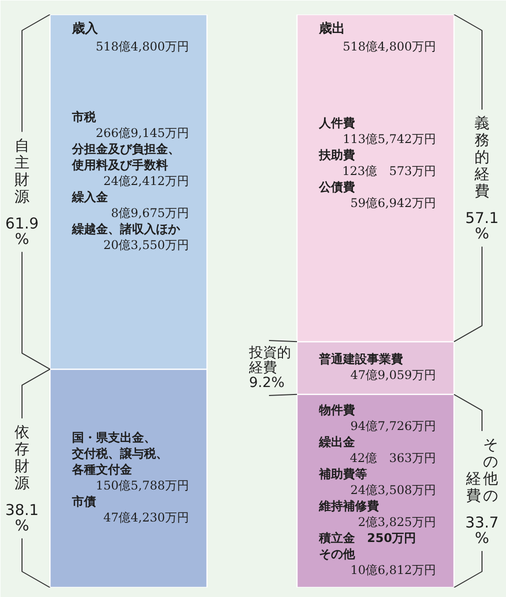  I want to click on annotation: 繰出金 42億 363万円, so click(377, 449).